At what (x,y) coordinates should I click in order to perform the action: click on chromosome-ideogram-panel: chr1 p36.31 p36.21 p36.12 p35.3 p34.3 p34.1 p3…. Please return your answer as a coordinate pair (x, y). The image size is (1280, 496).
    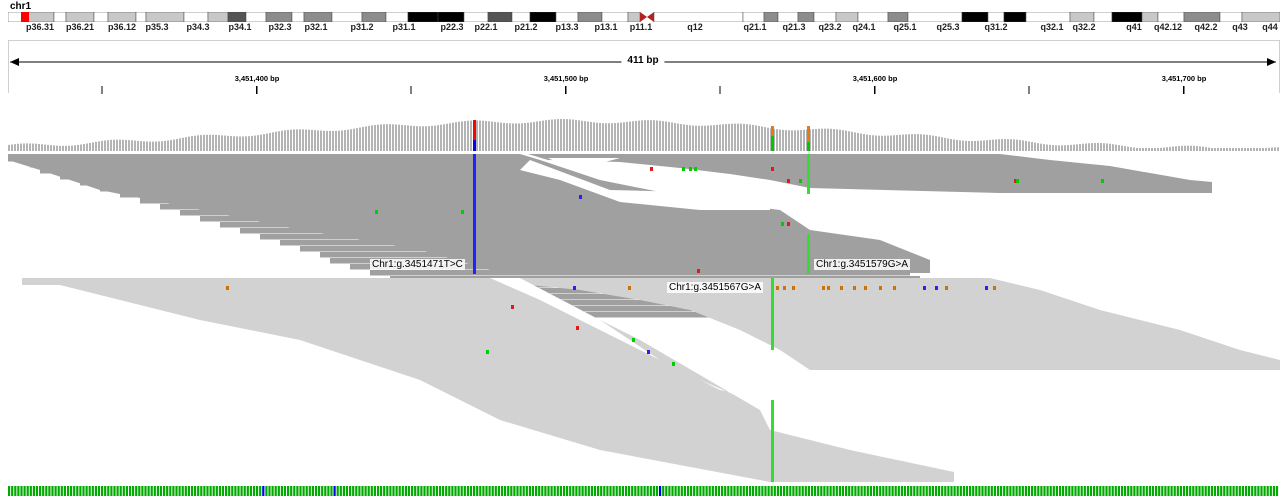
    Looking at the image, I should click on (640, 18).